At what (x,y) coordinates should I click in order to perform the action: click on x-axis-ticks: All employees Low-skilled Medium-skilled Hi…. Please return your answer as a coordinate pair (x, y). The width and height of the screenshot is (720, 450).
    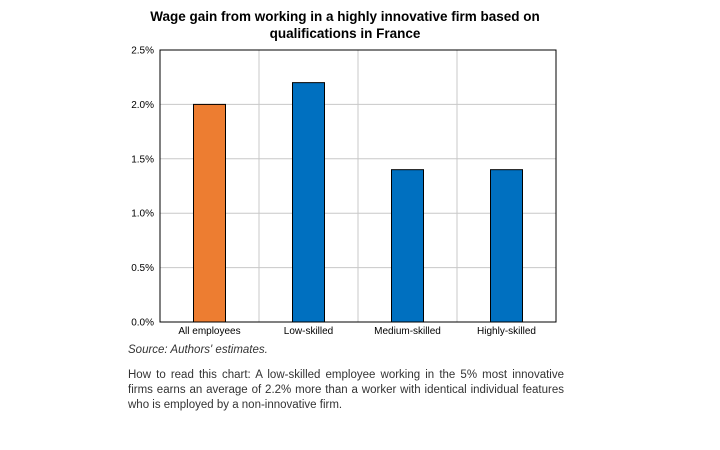
    Looking at the image, I should click on (357, 331).